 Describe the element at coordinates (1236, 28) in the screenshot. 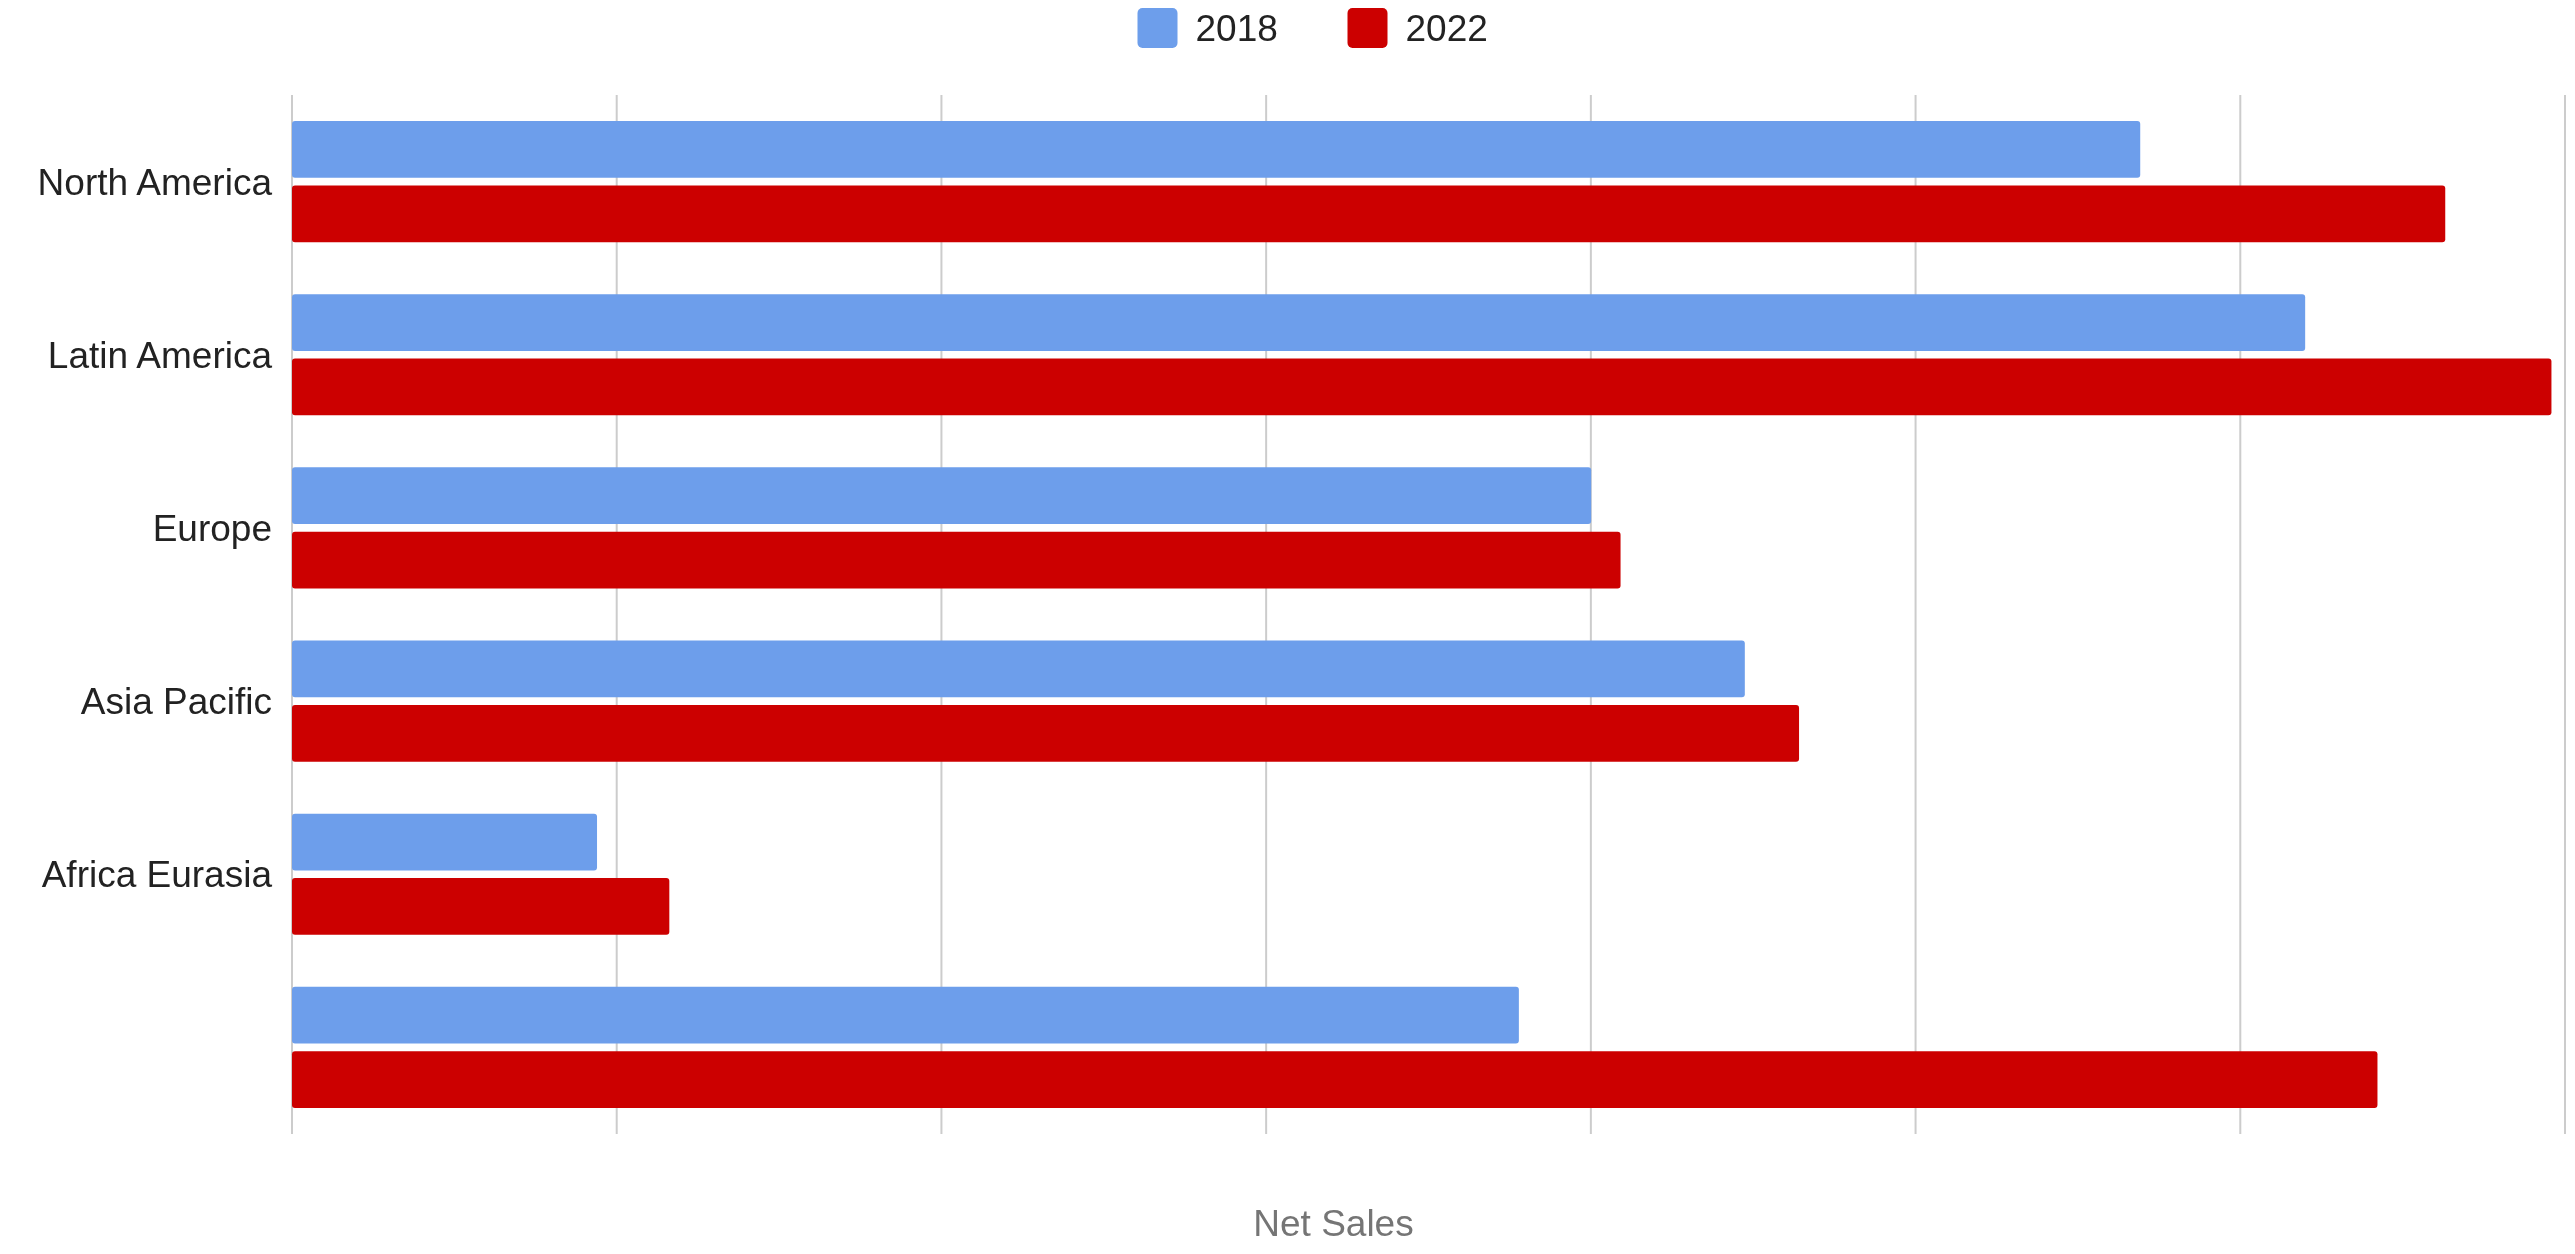

I see `legend-label: 2018` at that location.